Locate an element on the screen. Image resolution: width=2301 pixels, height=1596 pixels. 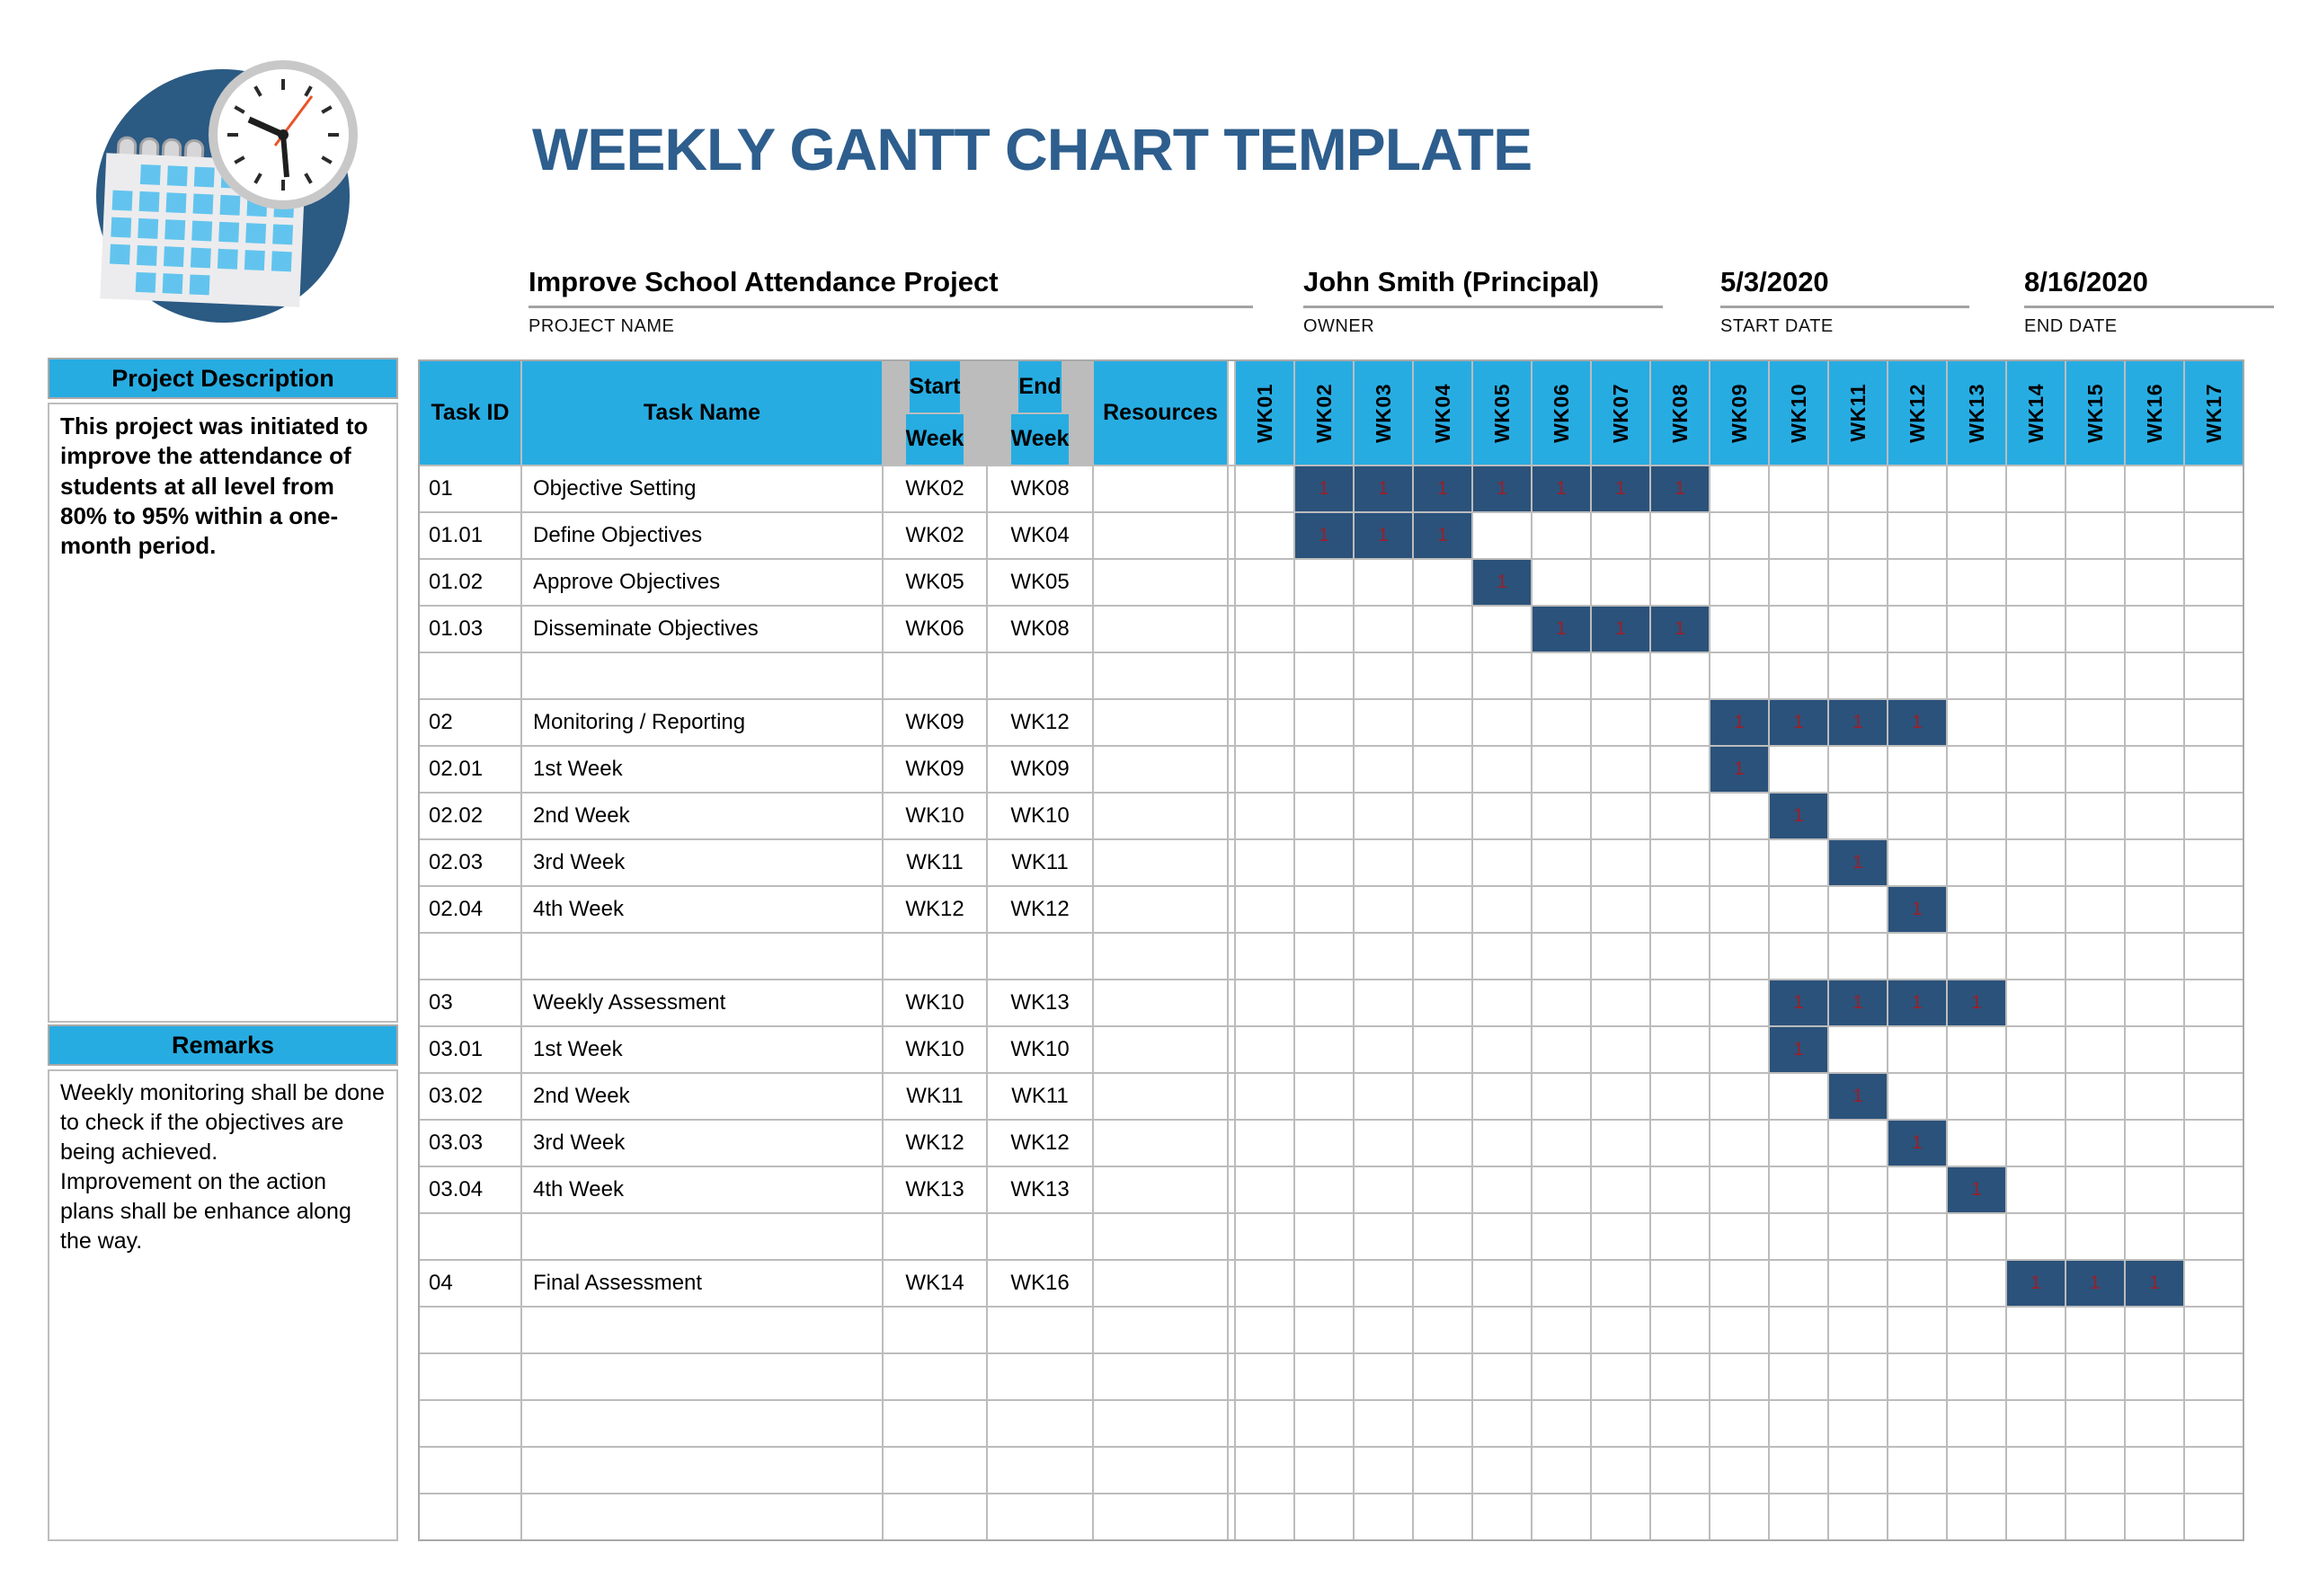
week-label: WK10 is located at coordinates (1798, 413).